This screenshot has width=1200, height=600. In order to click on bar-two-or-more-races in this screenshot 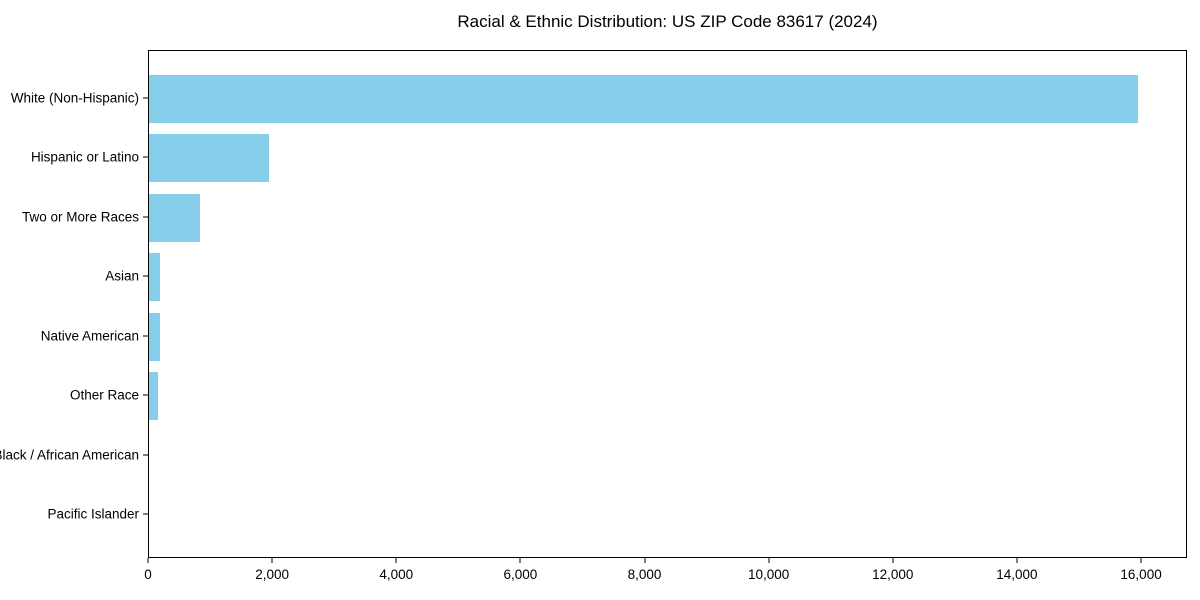, I will do `click(174, 217)`.